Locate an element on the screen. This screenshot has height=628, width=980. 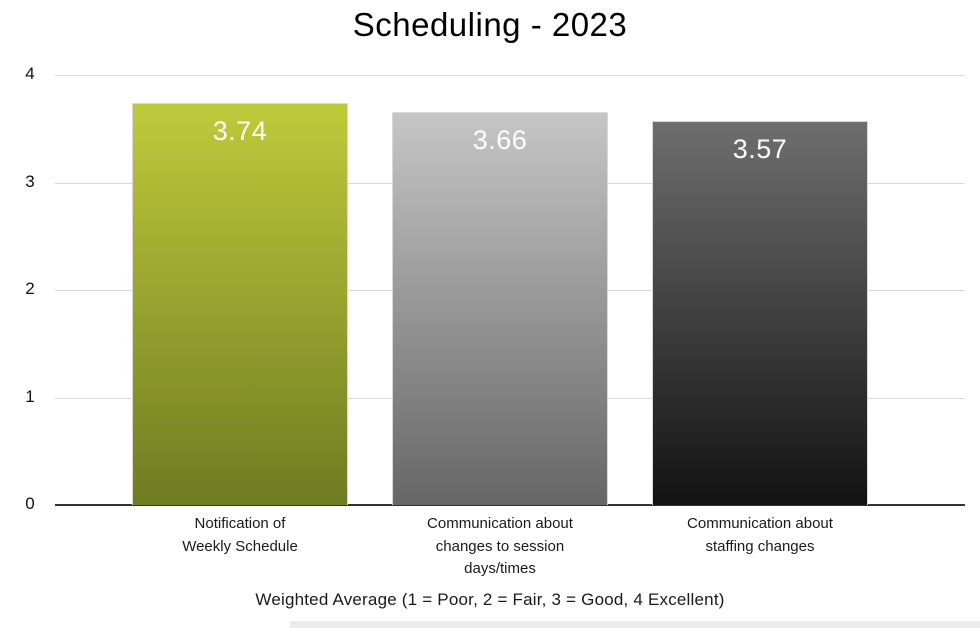
bar: 3.57 is located at coordinates (760, 313).